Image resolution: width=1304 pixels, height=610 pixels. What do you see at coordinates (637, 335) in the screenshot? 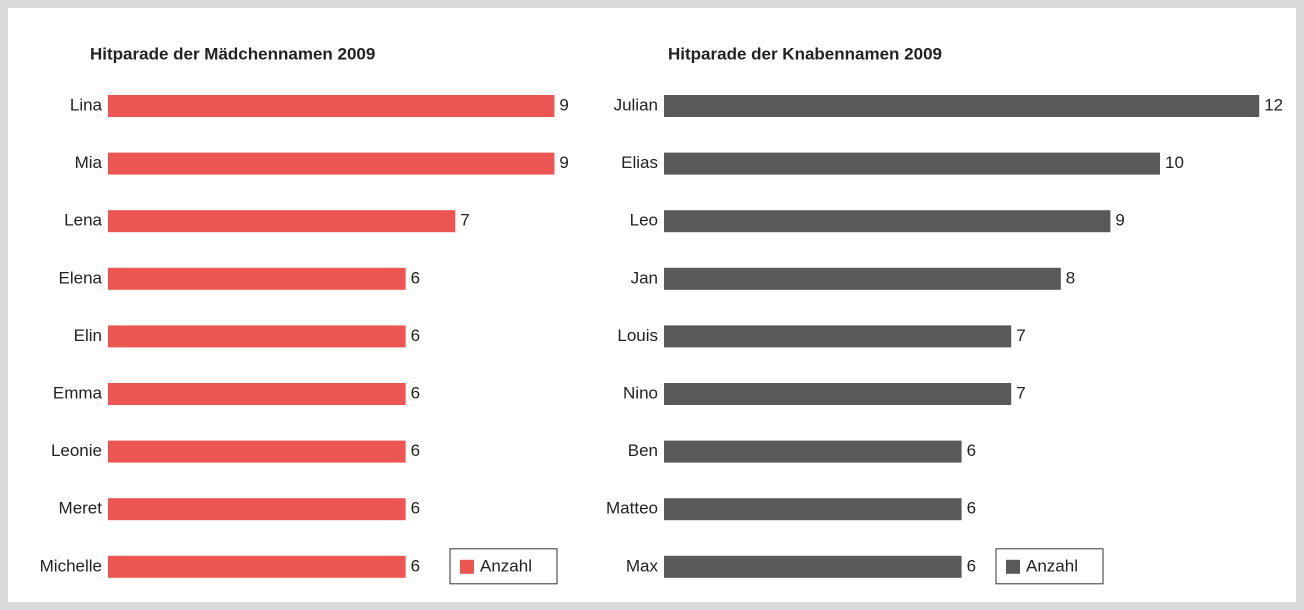
I see `y-tick-label: Louis` at bounding box center [637, 335].